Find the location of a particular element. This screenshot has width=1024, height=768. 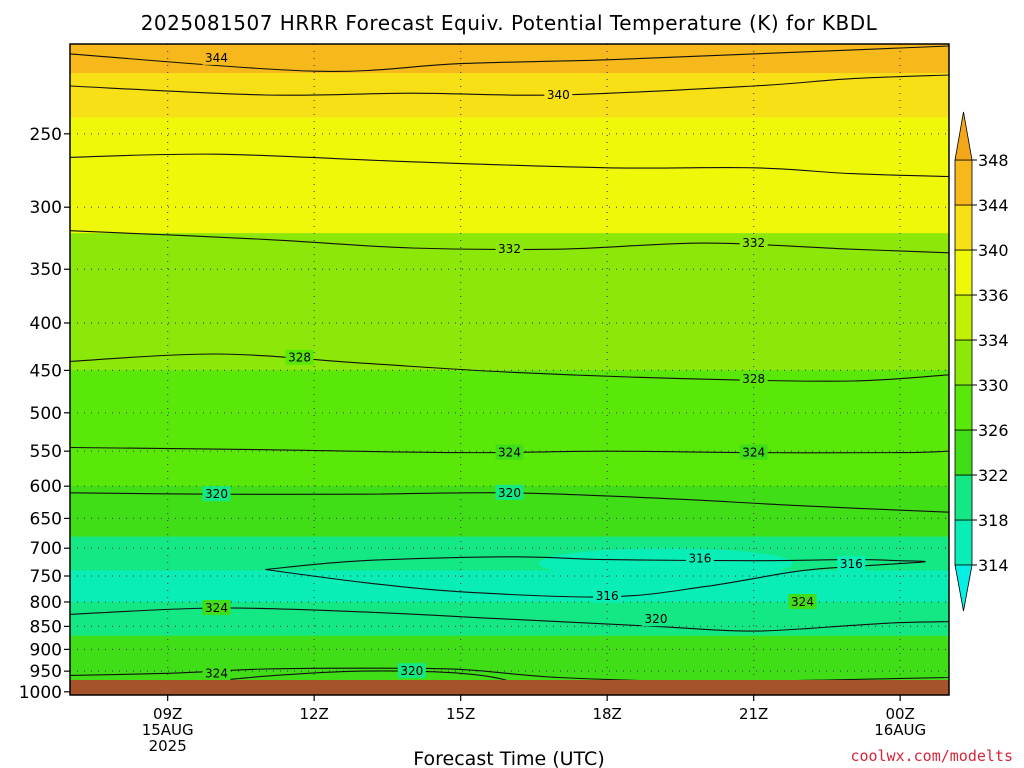

y-tick-label: 650 is located at coordinates (46, 519).